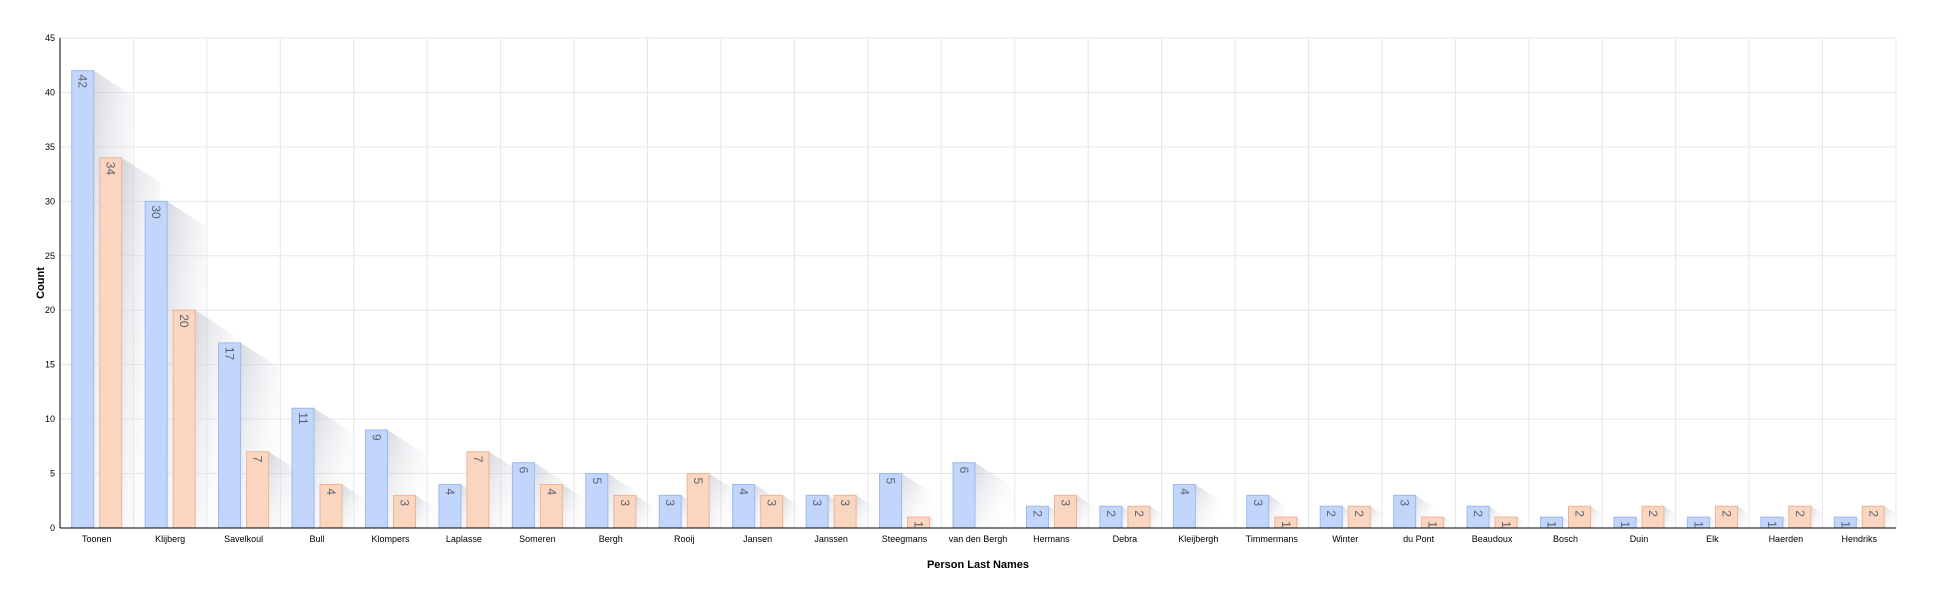 Image resolution: width=1955 pixels, height=606 pixels. What do you see at coordinates (1051, 539) in the screenshot?
I see `x-tick-label: Hermans` at bounding box center [1051, 539].